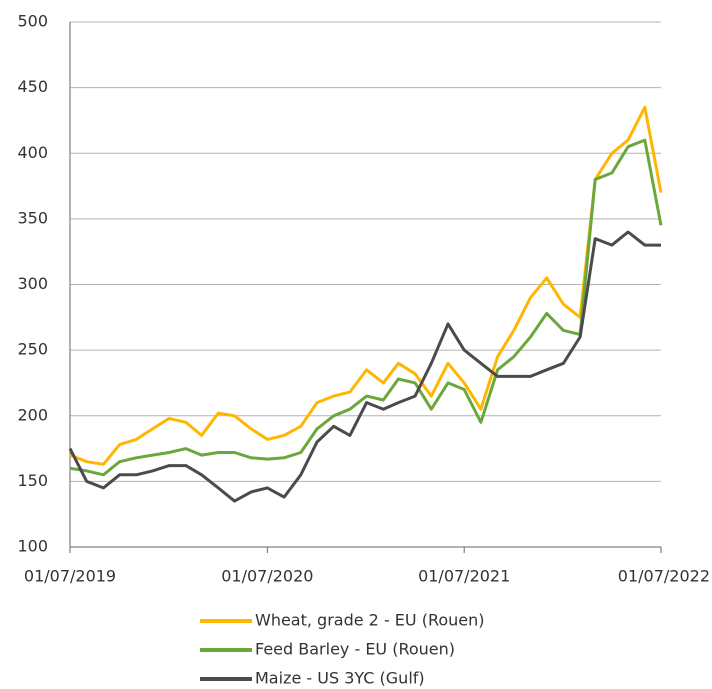 The image size is (712, 689). I want to click on legend-label: Wheat, grade 2 - EU (Rouen), so click(370, 620).